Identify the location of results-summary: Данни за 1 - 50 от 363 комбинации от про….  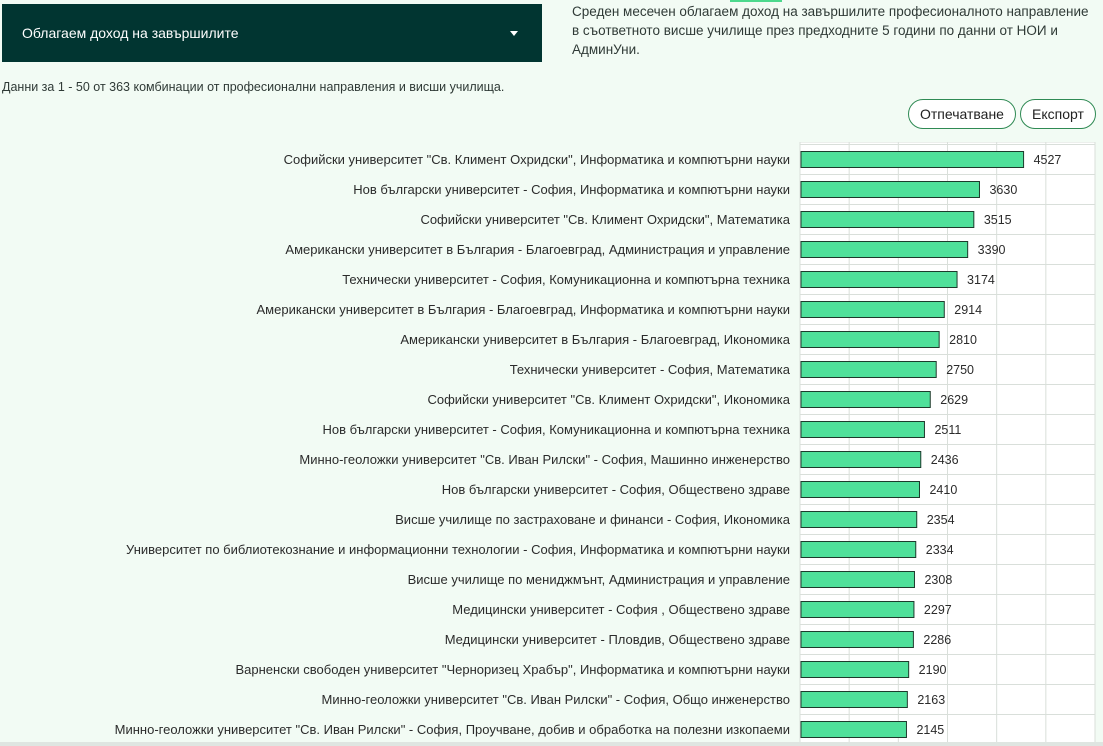
(253, 87).